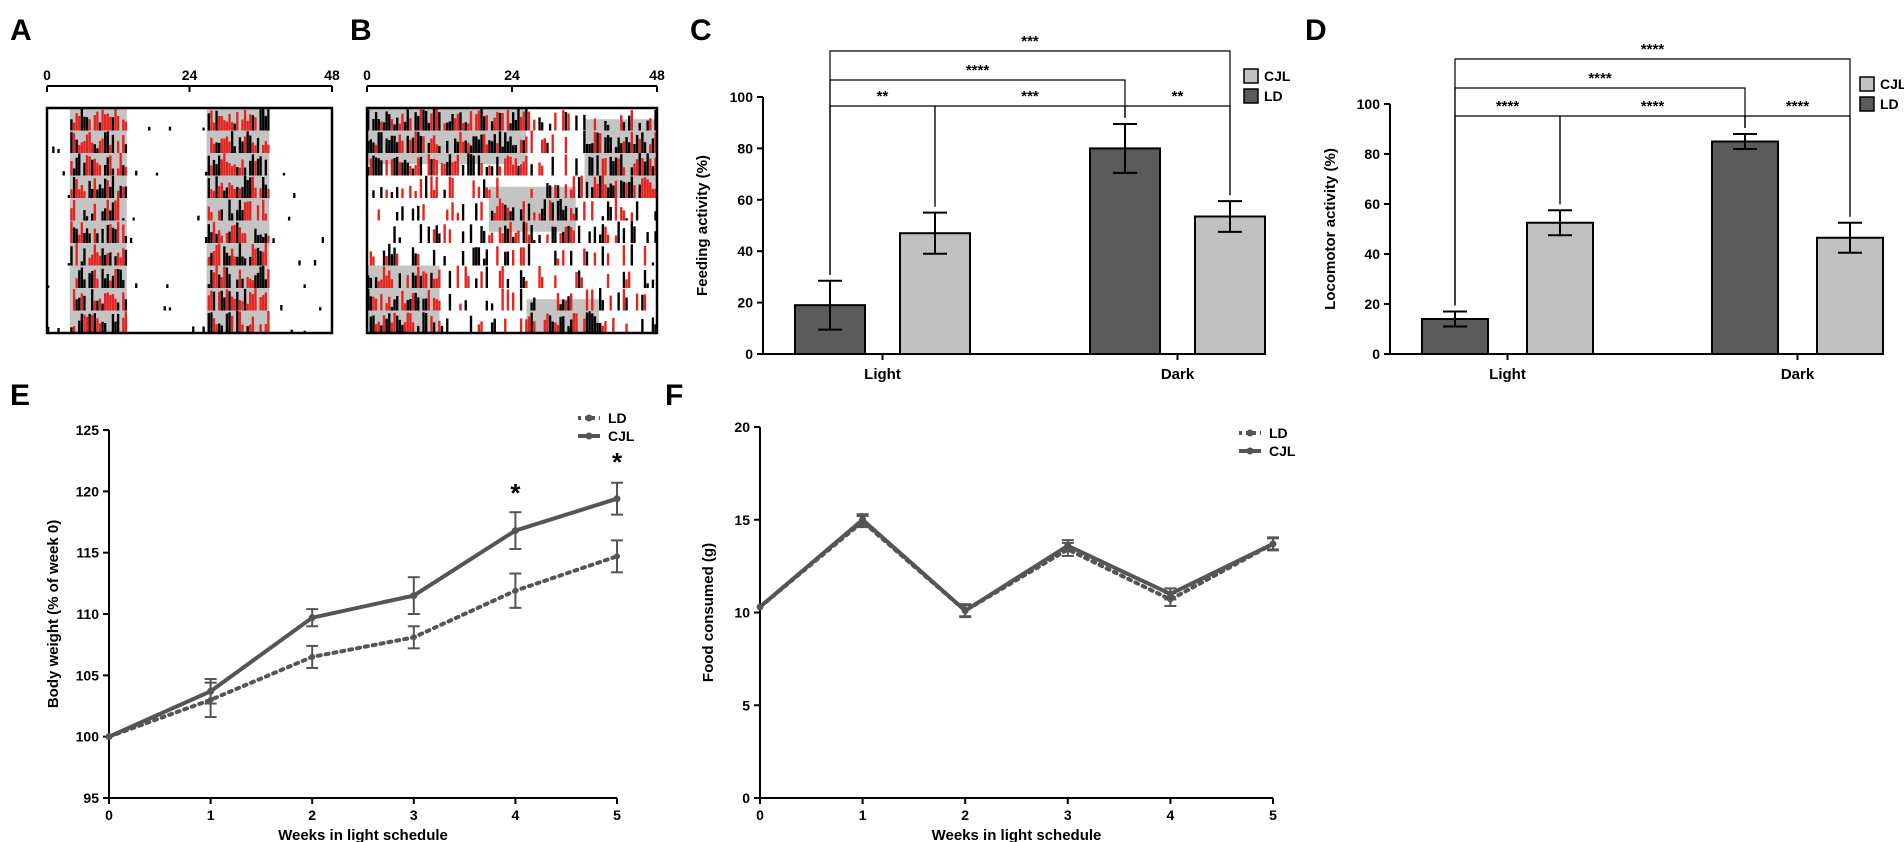 Image resolution: width=1904 pixels, height=842 pixels. Describe the element at coordinates (589, 436) in the screenshot. I see `legend-marker` at that location.